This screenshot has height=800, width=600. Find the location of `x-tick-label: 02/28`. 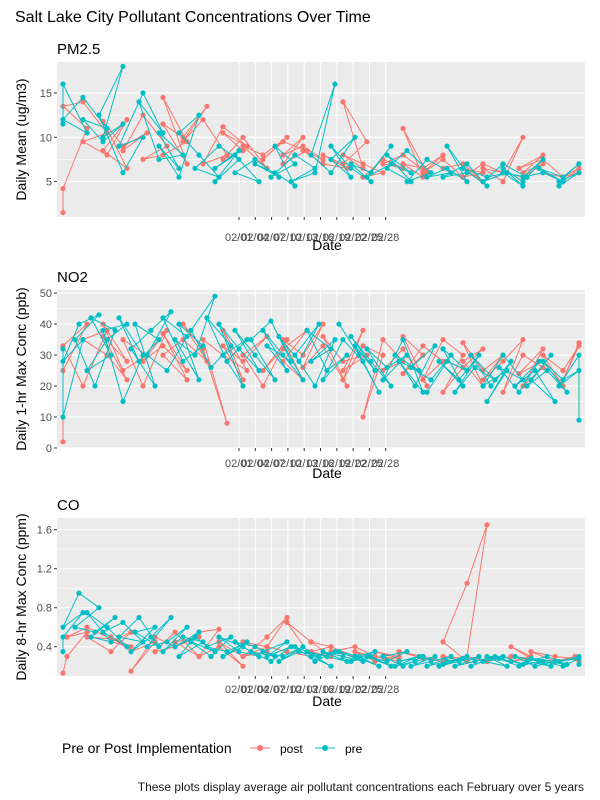

x-tick-label: 02/28 is located at coordinates (386, 464).